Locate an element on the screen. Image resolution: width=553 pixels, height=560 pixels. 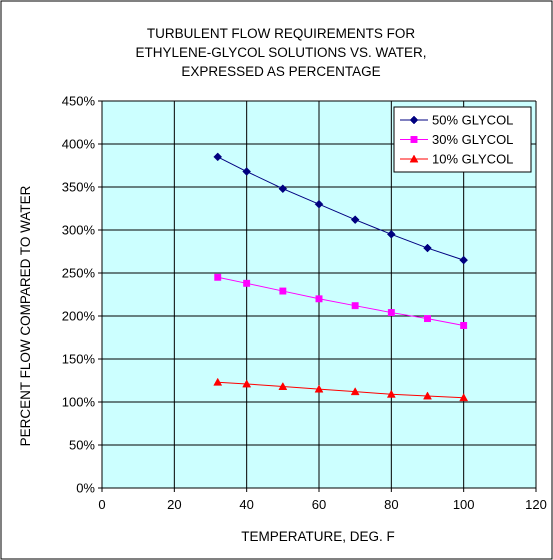
legend-label-50-glycol: 50% GLYCOL is located at coordinates (472, 120).